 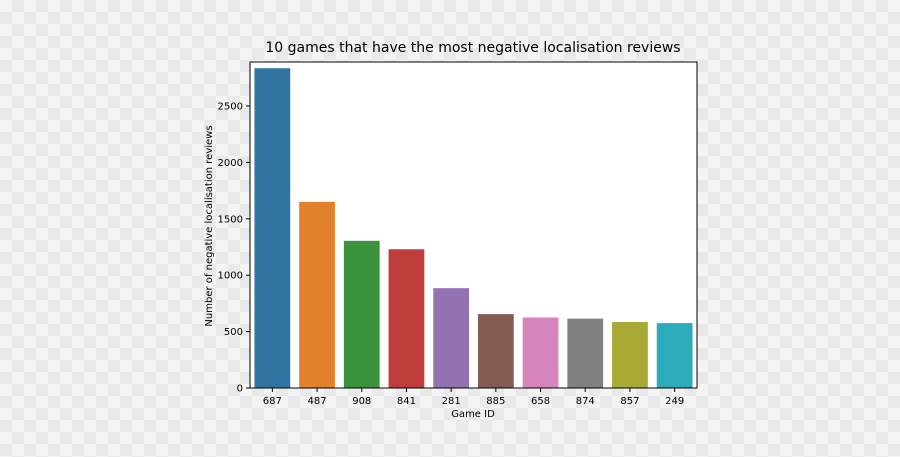 What do you see at coordinates (234, 248) in the screenshot?
I see `y-axis: 0 500 1000 1500 2000 2500` at bounding box center [234, 248].